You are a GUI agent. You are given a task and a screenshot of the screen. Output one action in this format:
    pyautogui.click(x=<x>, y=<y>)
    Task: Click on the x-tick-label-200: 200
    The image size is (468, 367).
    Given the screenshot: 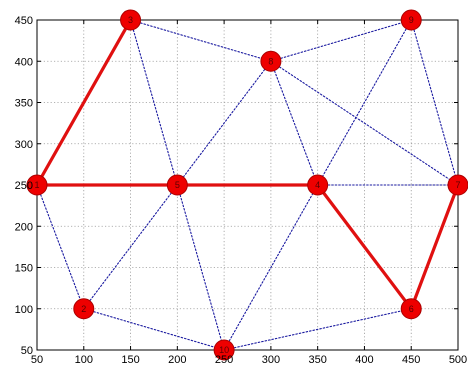 What is the action you would take?
    pyautogui.click(x=177, y=360)
    